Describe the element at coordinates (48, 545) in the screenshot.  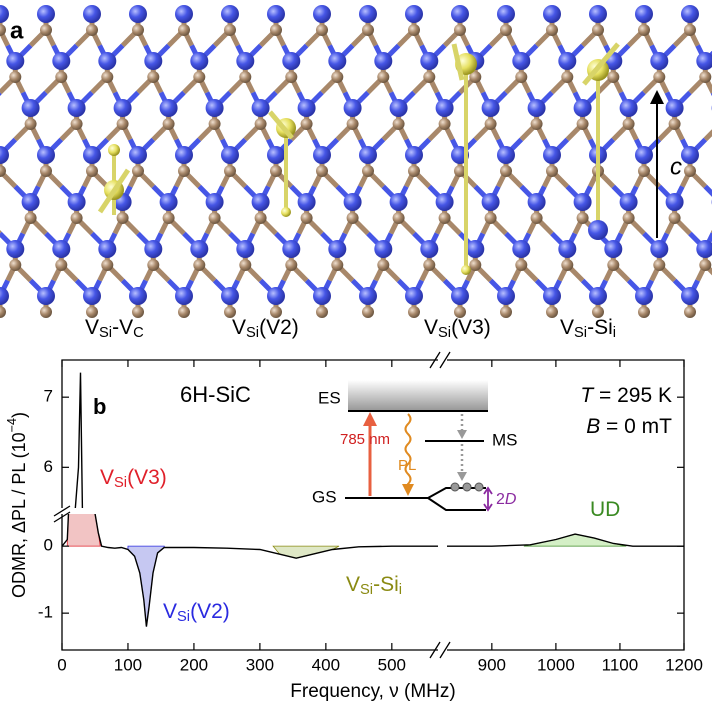
I see `y-tick-label: 0` at that location.